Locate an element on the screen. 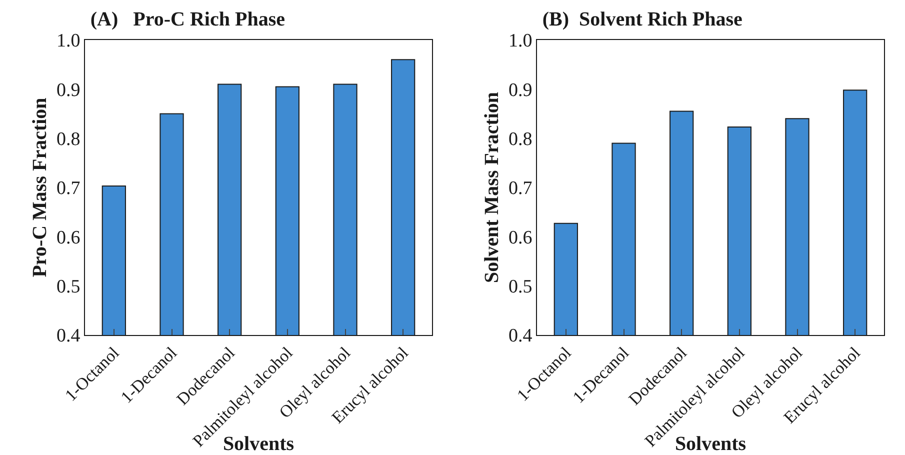 This screenshot has height=455, width=905. y-axis-title: Solvent Mass Fraction is located at coordinates (491, 188).